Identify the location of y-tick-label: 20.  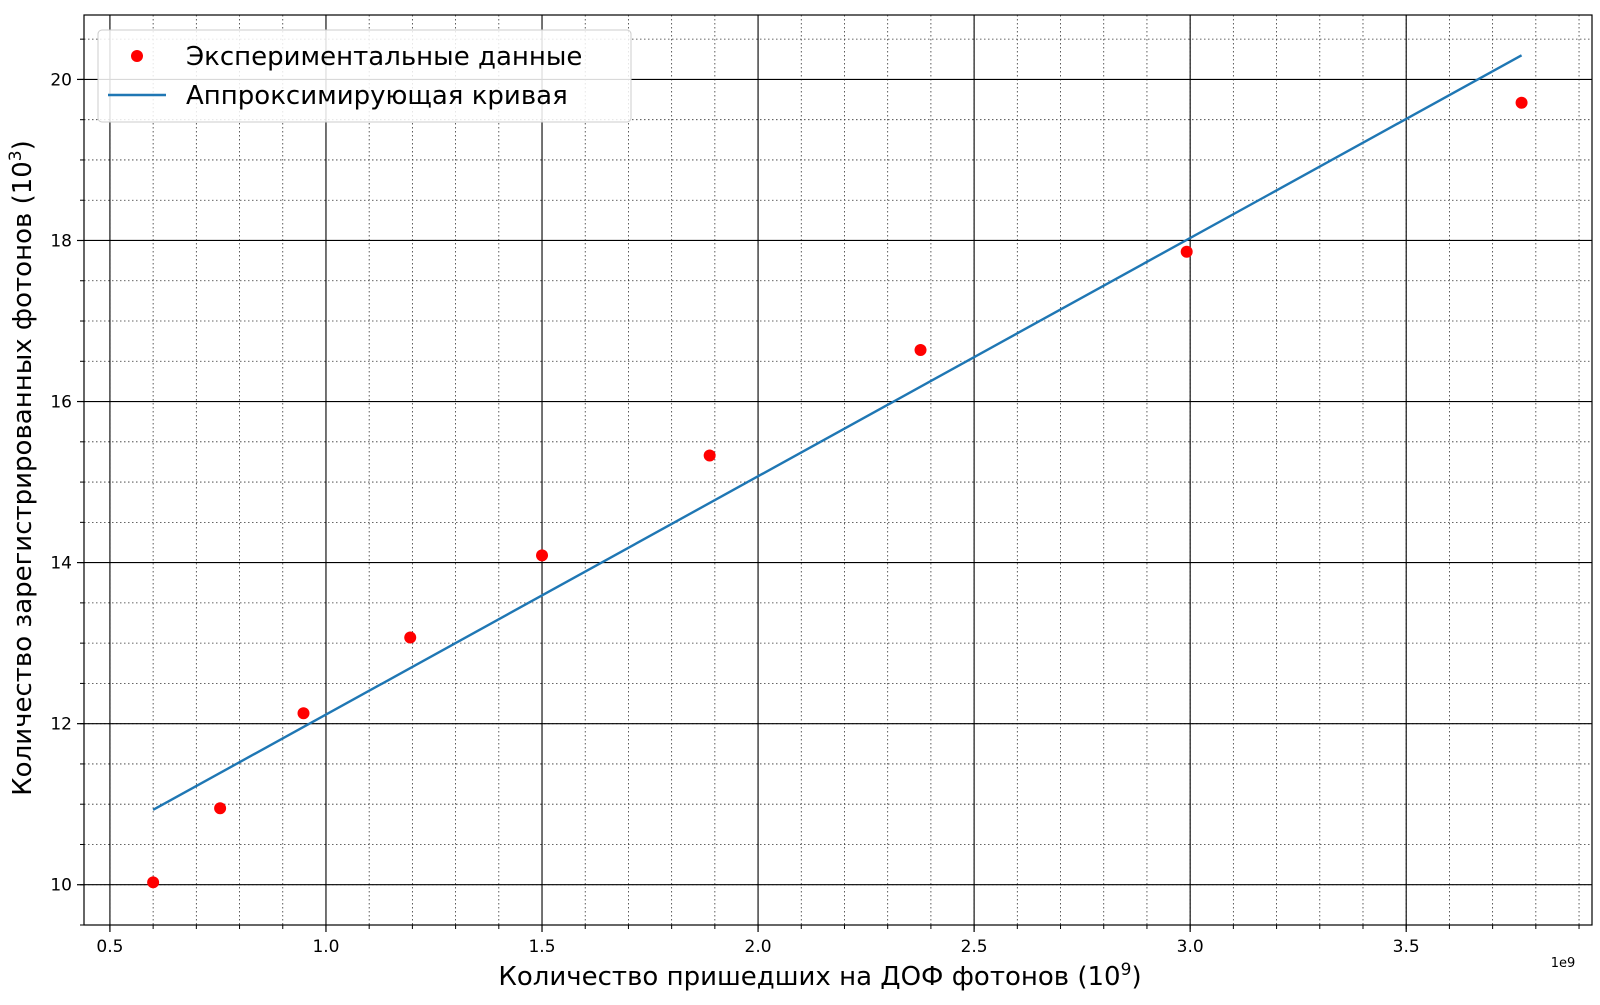
(61, 80).